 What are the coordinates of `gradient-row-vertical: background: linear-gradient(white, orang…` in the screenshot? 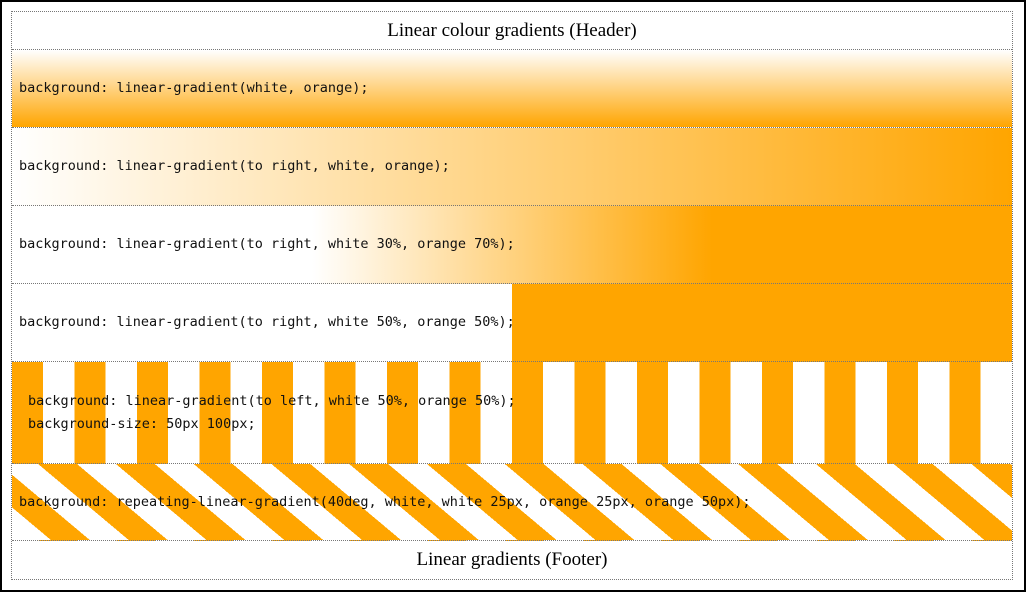 It's located at (512, 89).